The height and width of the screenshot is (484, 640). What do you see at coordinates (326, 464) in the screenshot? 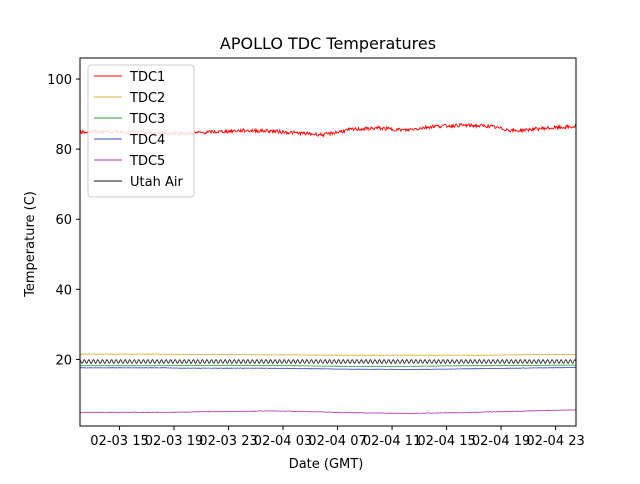
I see `x-axis-label: Date (GMT)` at bounding box center [326, 464].